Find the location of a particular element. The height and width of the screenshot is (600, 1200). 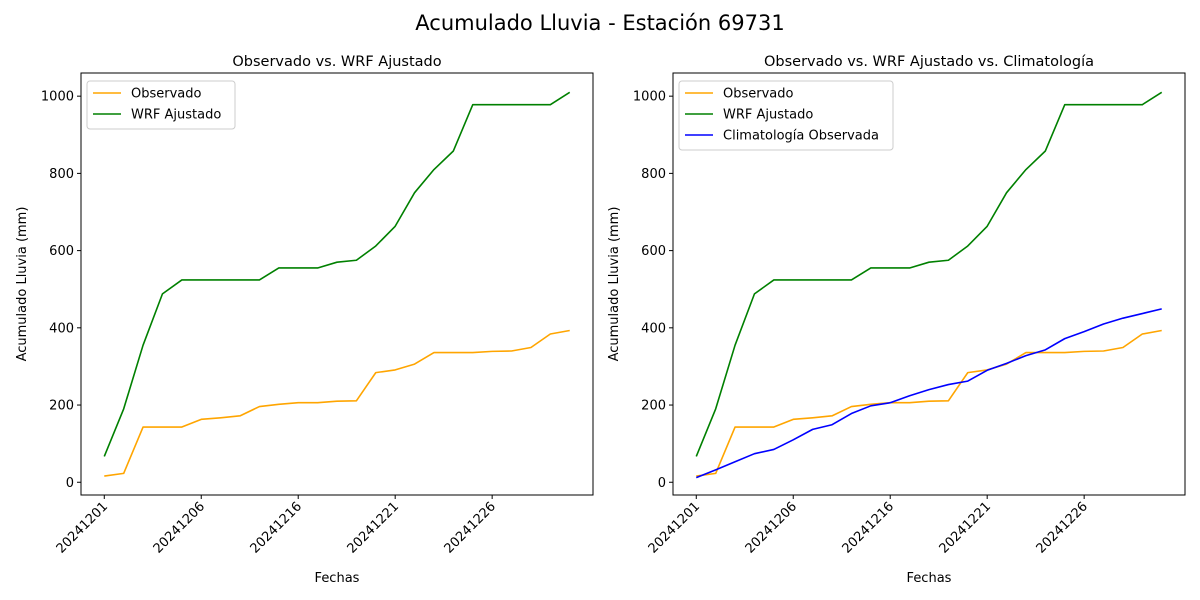

right-legend-label-wrf-ajustado: WRF Ajustado is located at coordinates (768, 115).